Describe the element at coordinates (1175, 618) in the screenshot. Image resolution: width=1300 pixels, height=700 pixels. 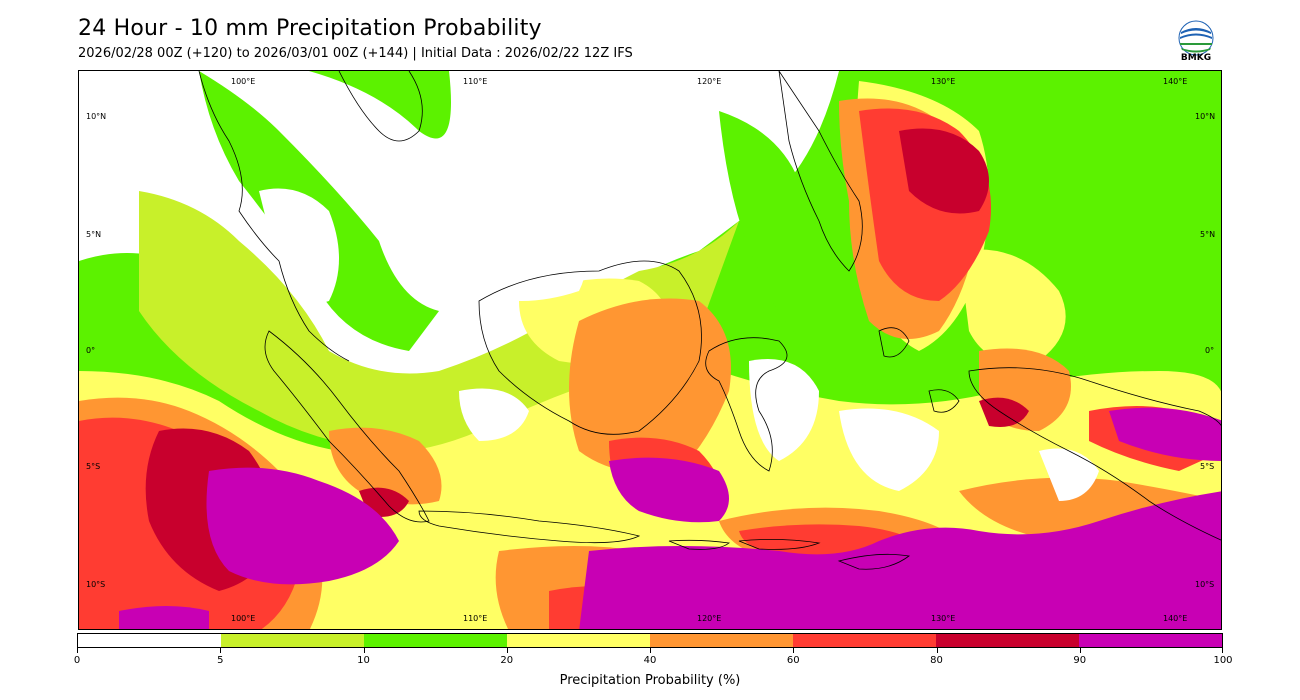
I see `lon-label-bottom: 140°E` at that location.